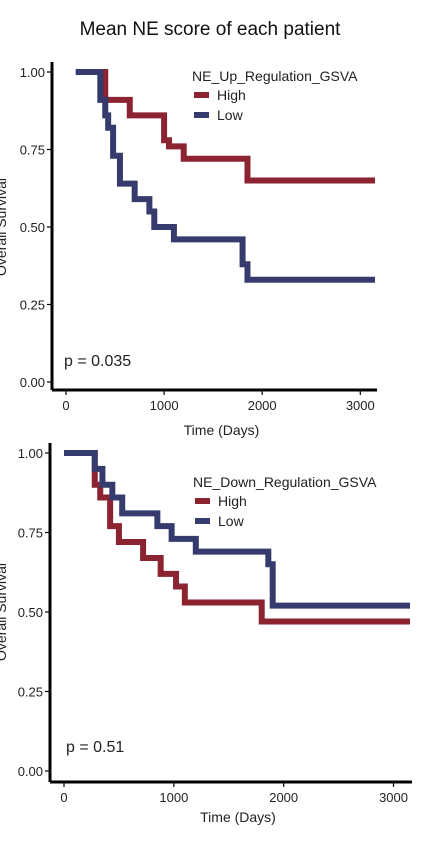 The width and height of the screenshot is (422, 847). What do you see at coordinates (275, 76) in the screenshot?
I see `legend-title: NE_Up_Regulation_GSVA` at bounding box center [275, 76].